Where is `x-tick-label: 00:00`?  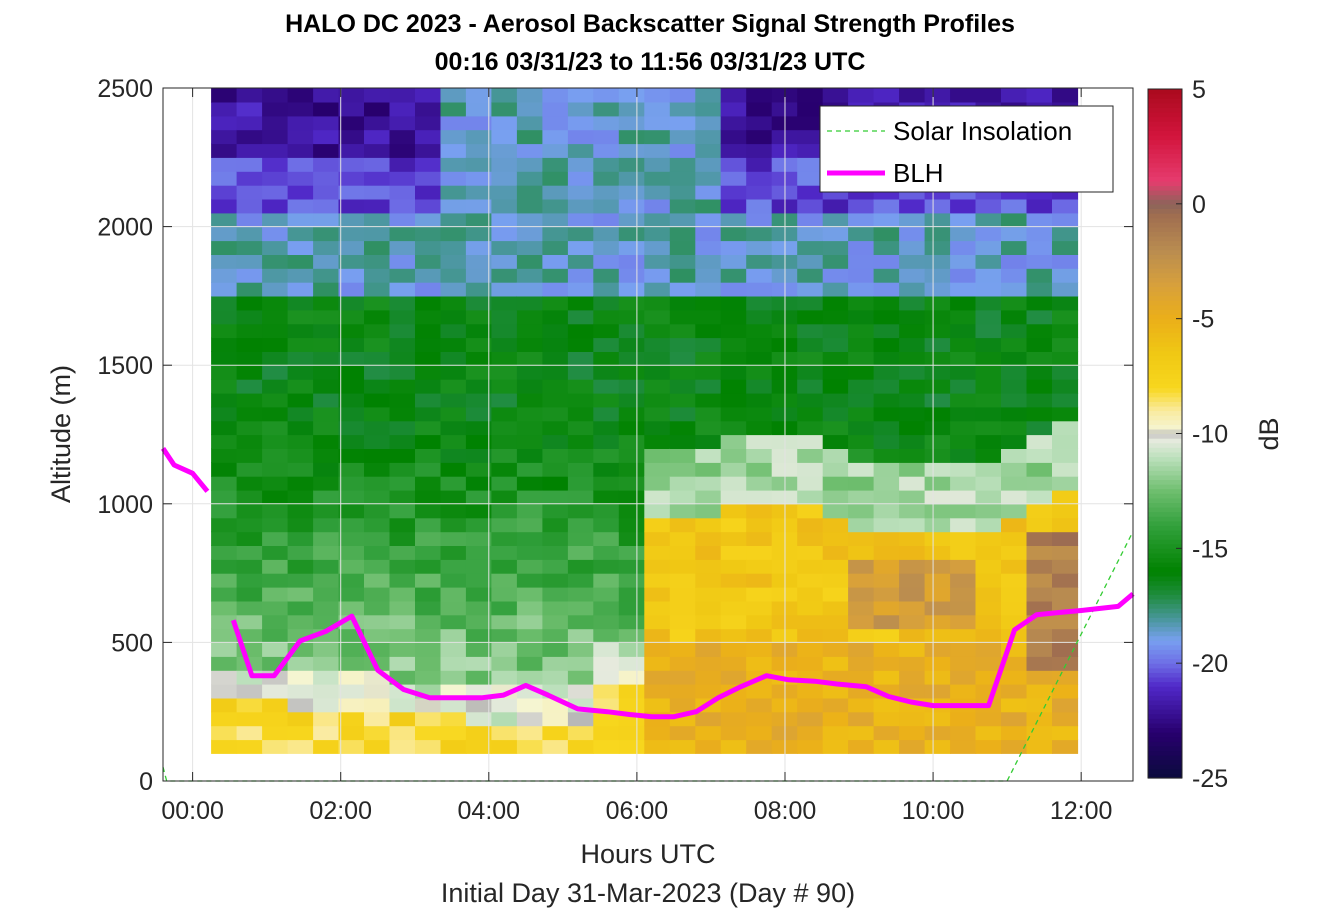 x-tick-label: 00:00 is located at coordinates (192, 811).